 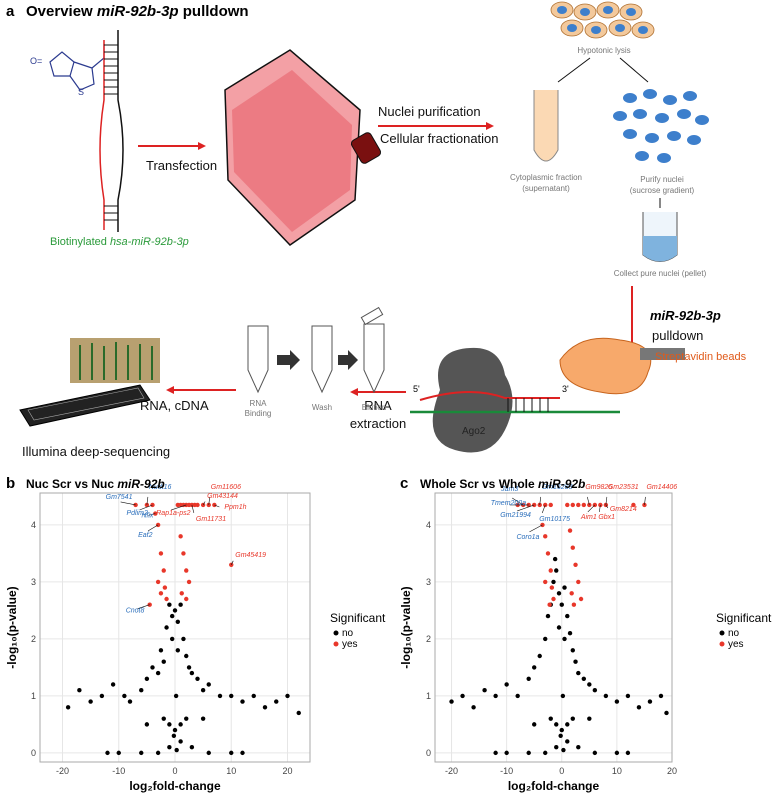 What do you see at coordinates (561, 484) in the screenshot?
I see `title-part: miR-92b` at bounding box center [561, 484].